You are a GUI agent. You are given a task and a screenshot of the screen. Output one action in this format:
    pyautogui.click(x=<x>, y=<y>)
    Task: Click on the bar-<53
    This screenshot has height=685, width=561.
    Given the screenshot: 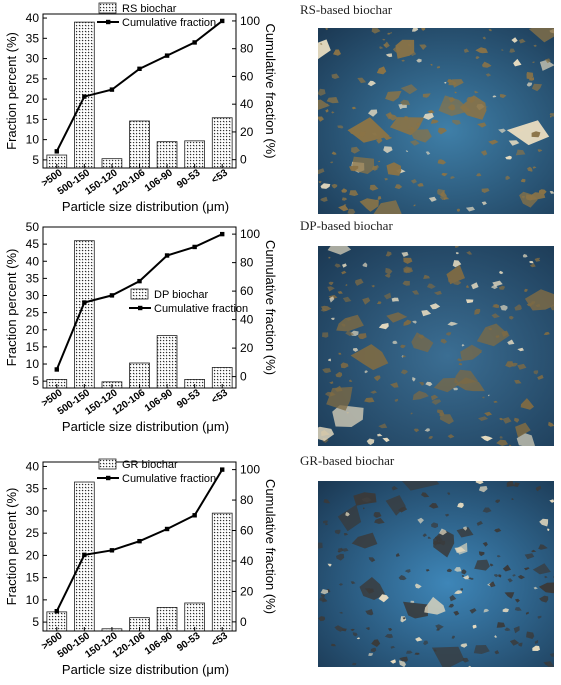 What is the action you would take?
    pyautogui.click(x=222, y=572)
    